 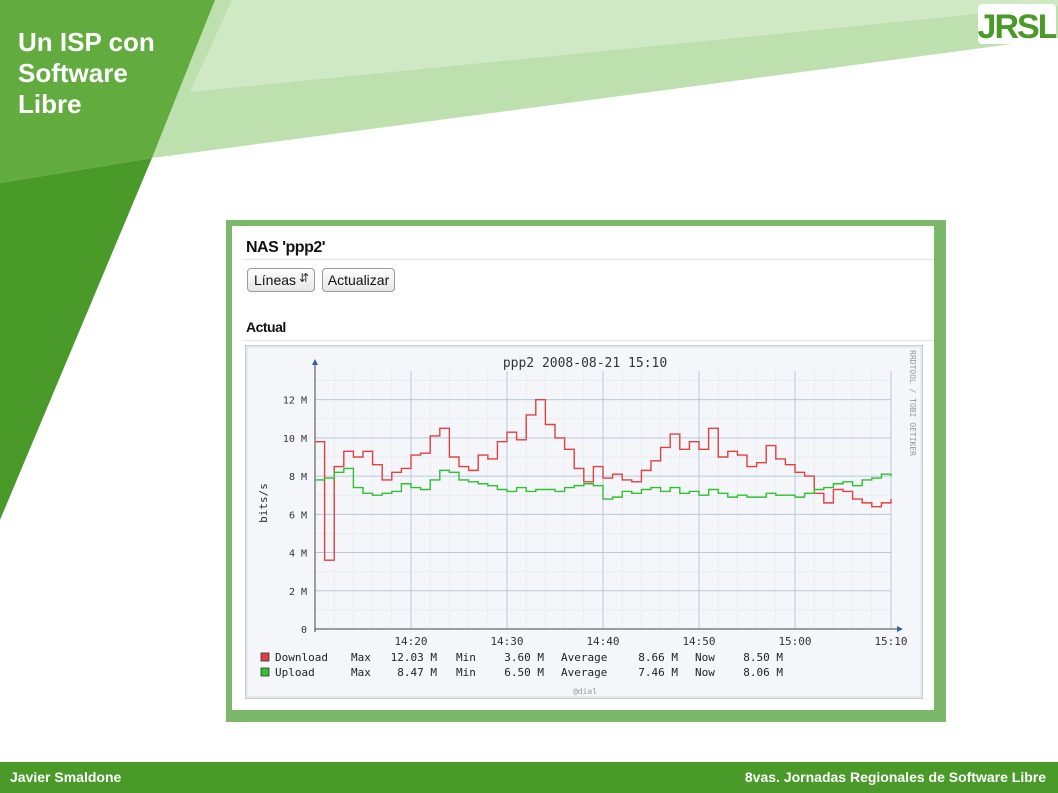 I want to click on x-tick-label: 14:30, so click(x=506, y=641).